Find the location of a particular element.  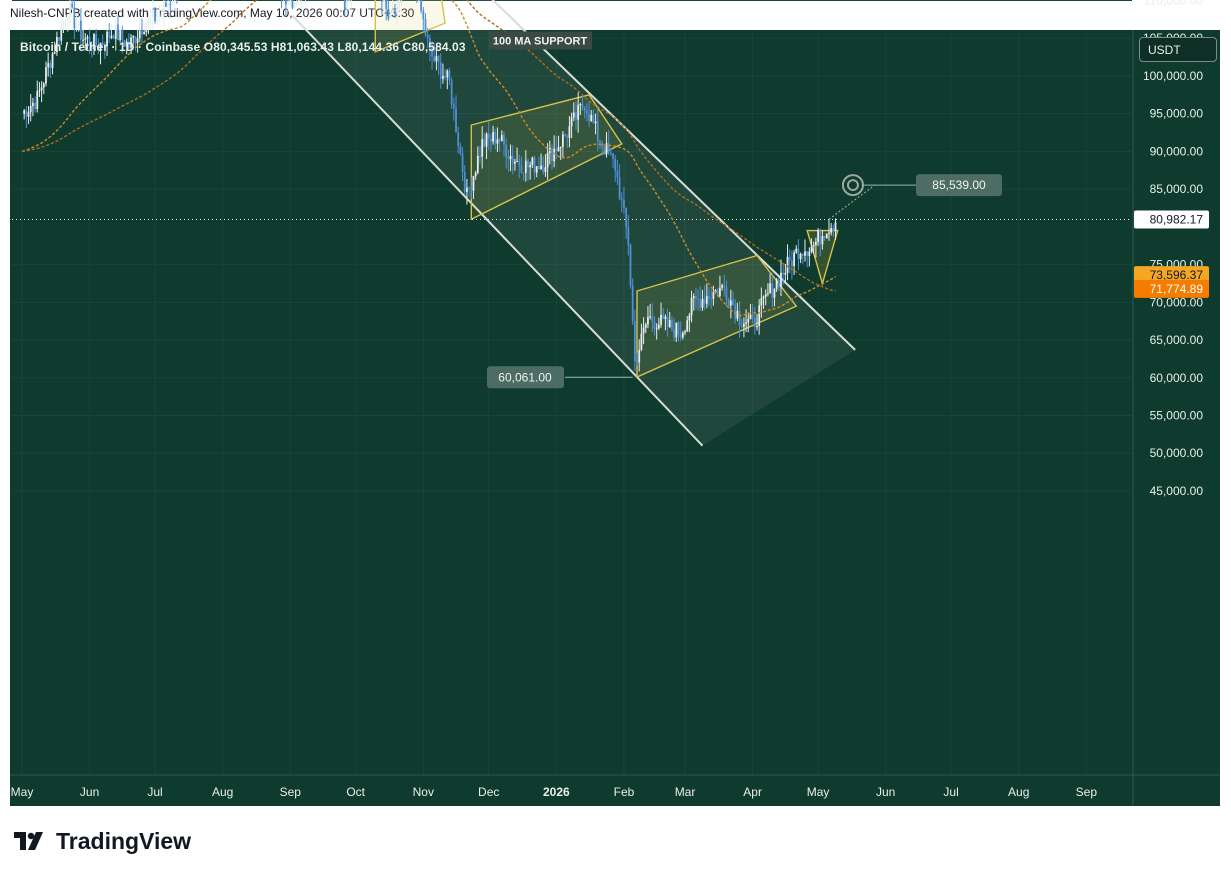

time-tick-label: May is located at coordinates (22, 792).